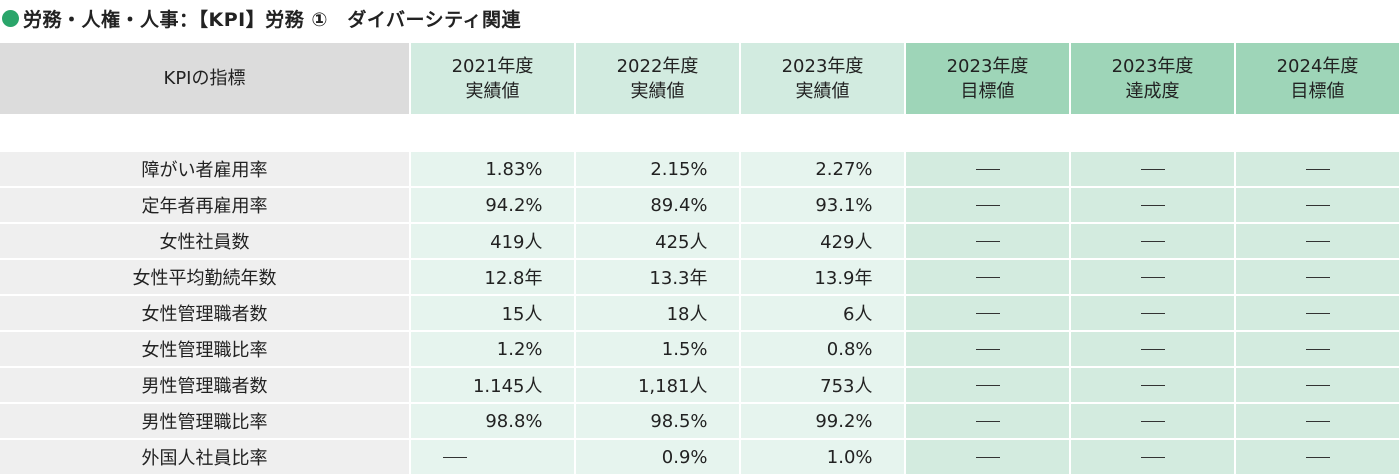 This screenshot has width=1400, height=476. I want to click on value-text: 6人, so click(858, 314).